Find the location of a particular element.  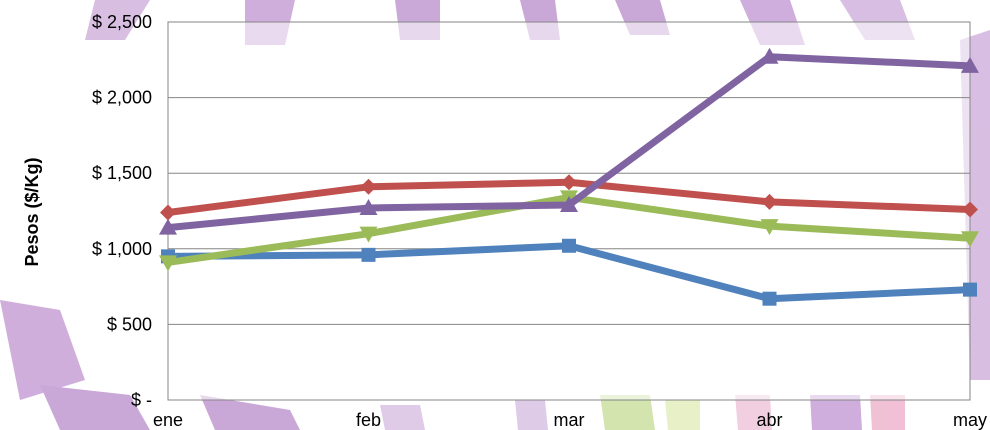

y-tick-label: $ - is located at coordinates (141, 400).